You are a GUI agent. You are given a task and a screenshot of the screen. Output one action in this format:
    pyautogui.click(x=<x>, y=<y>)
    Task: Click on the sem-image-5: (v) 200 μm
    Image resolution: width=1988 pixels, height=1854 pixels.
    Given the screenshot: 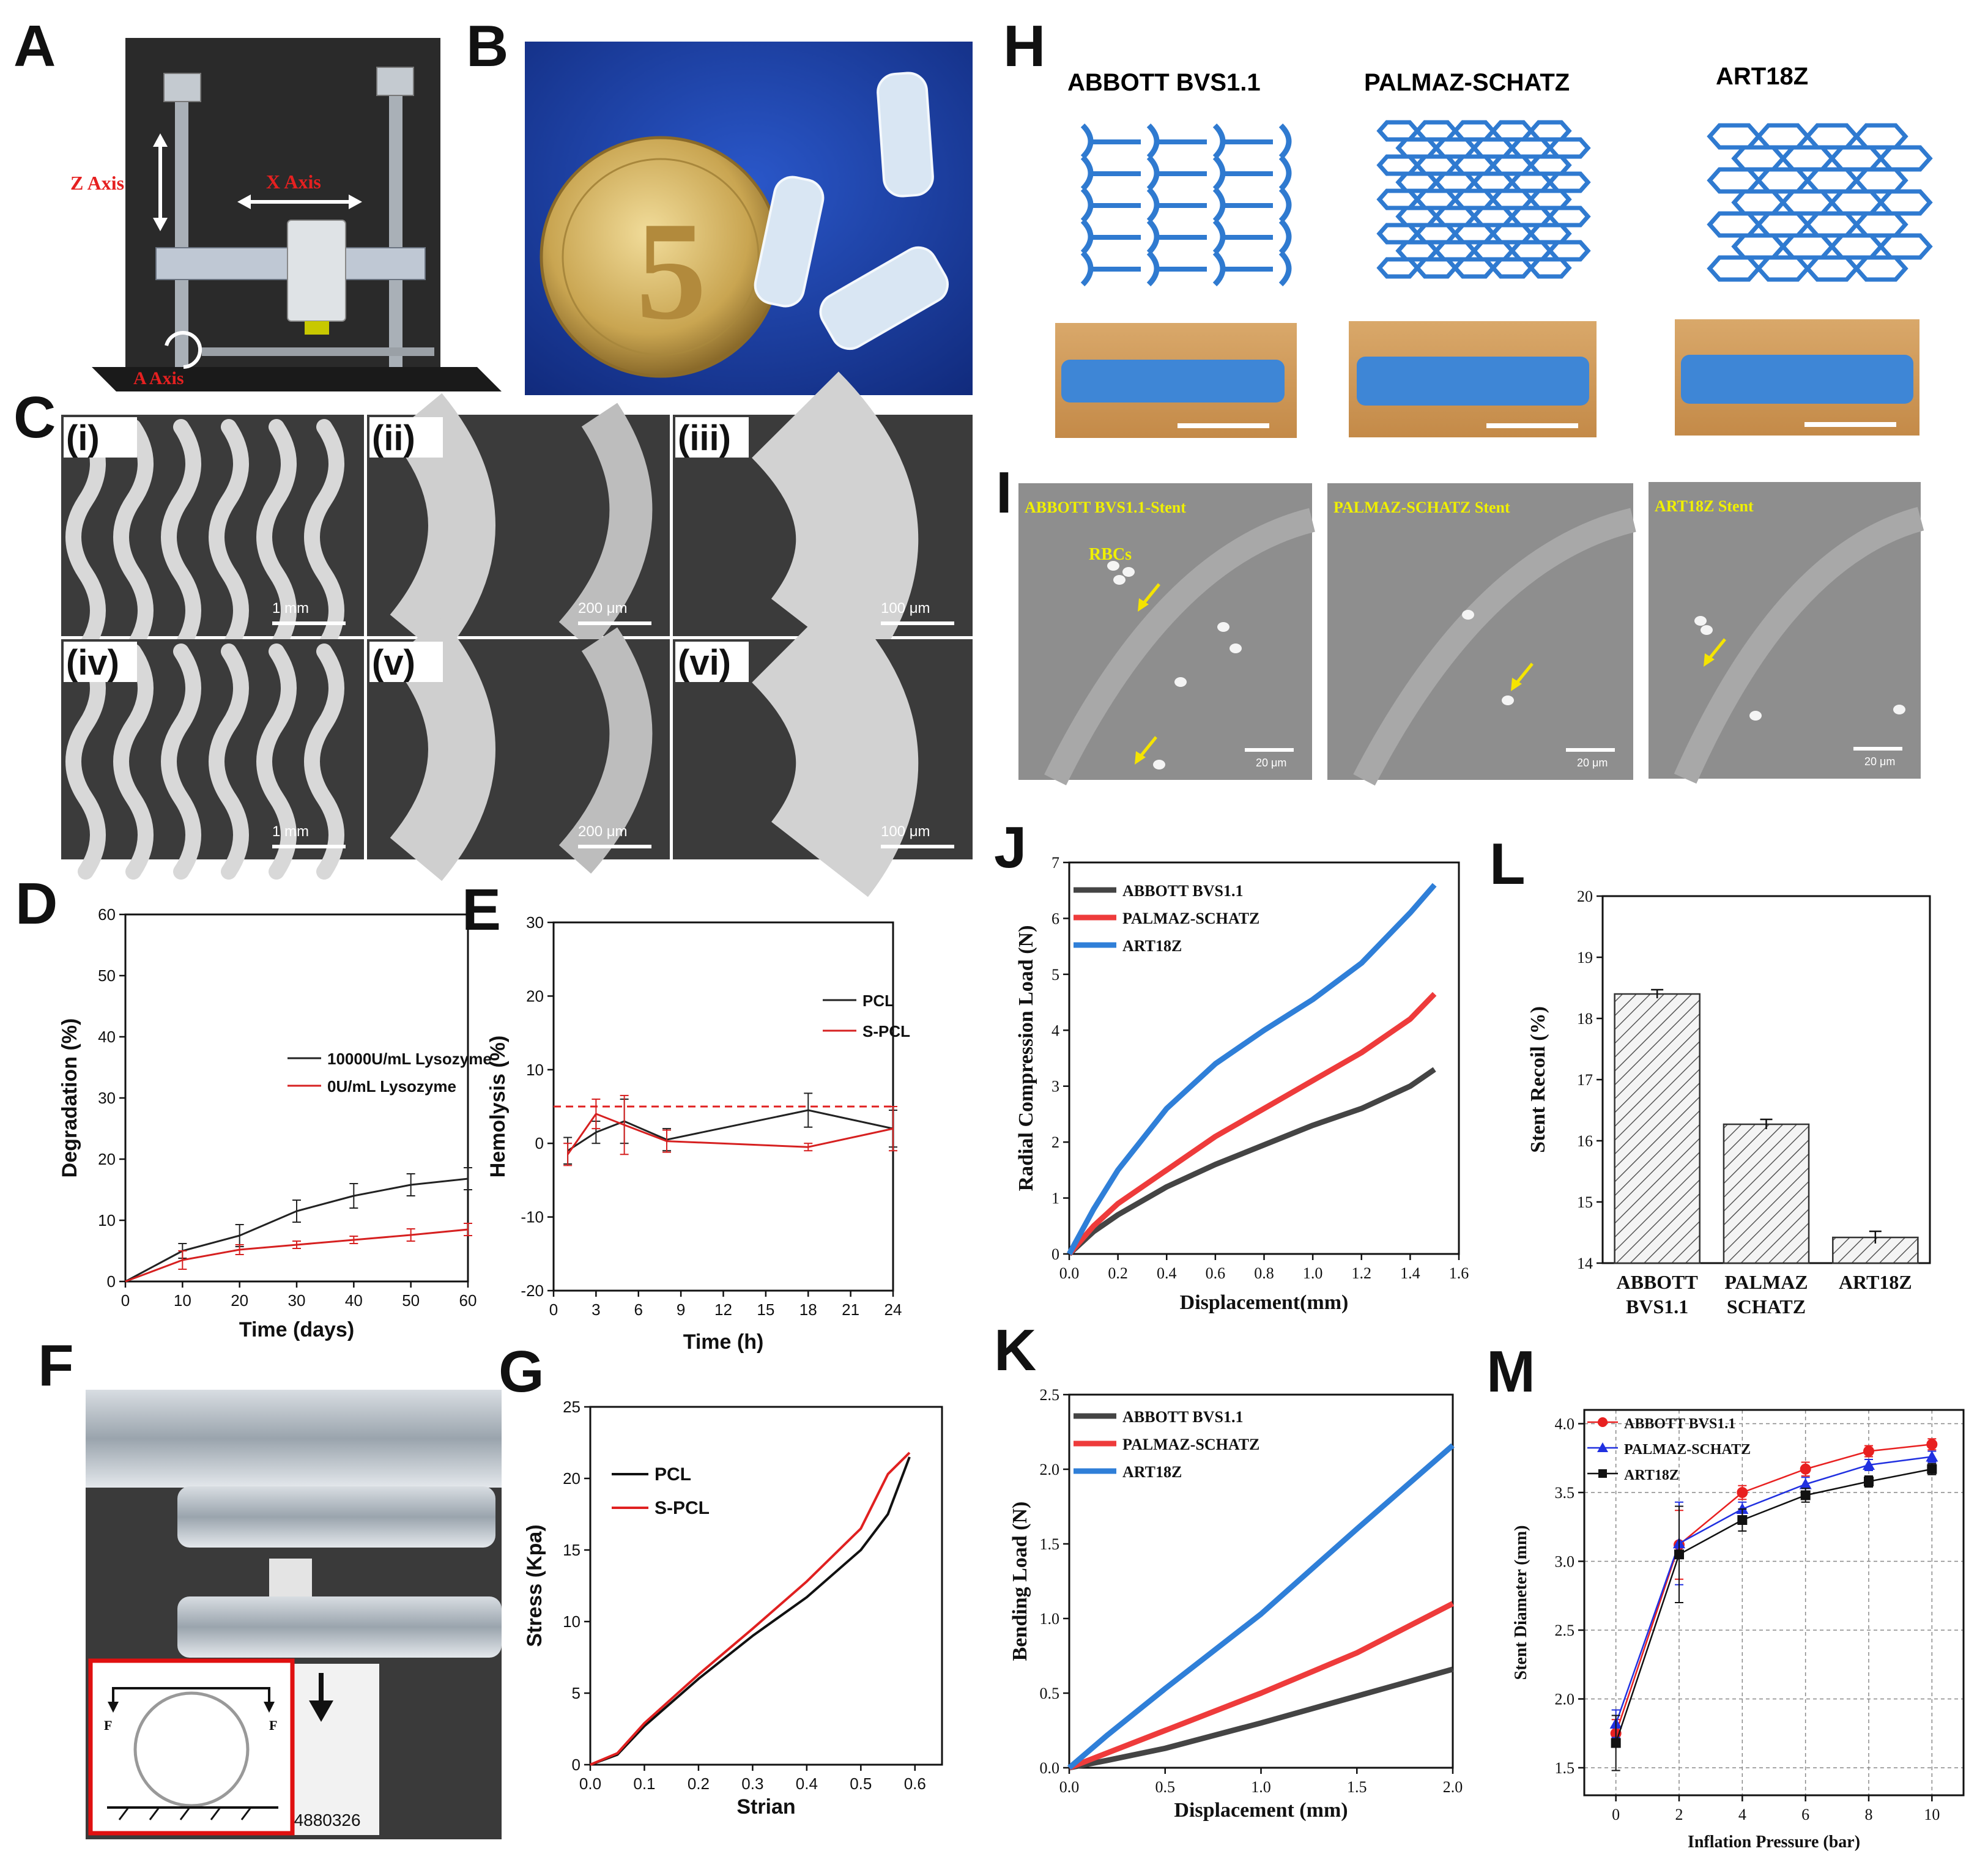 What is the action you would take?
    pyautogui.click(x=518, y=749)
    